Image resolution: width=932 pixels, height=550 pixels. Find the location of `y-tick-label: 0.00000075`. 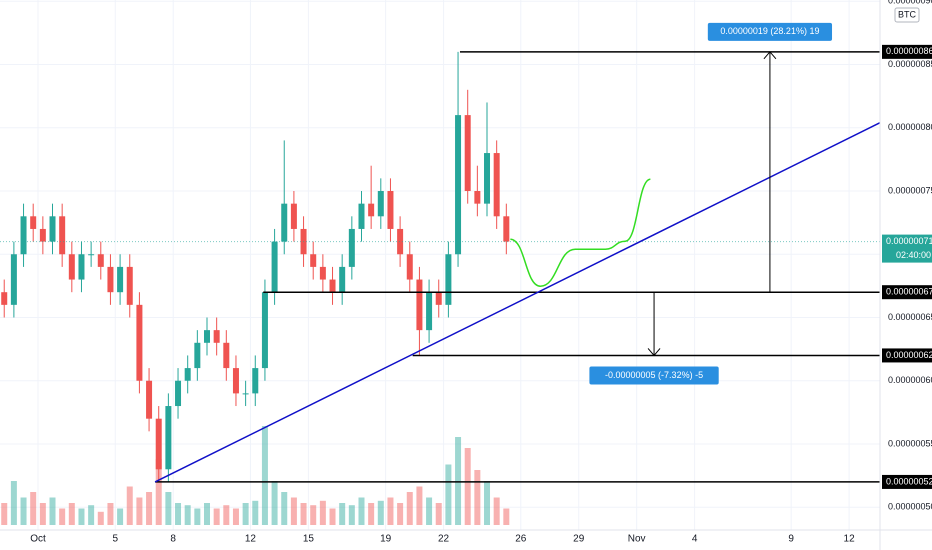

y-tick-label: 0.00000075 is located at coordinates (910, 190).